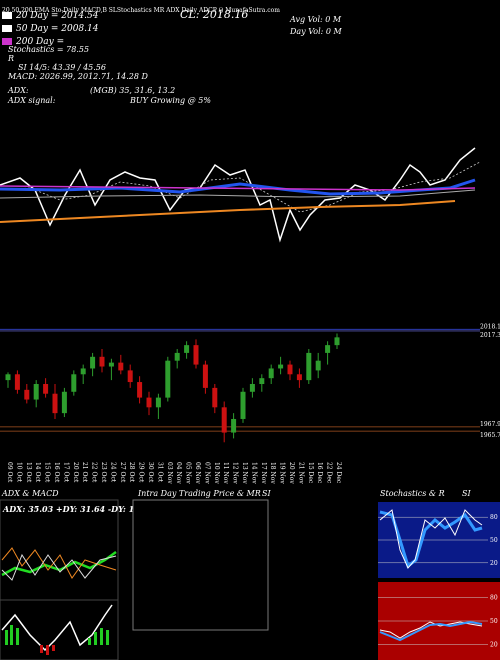 The width and height of the screenshot is (500, 660). I want to click on x-tick-label: 29 Oct, so click(141, 472).